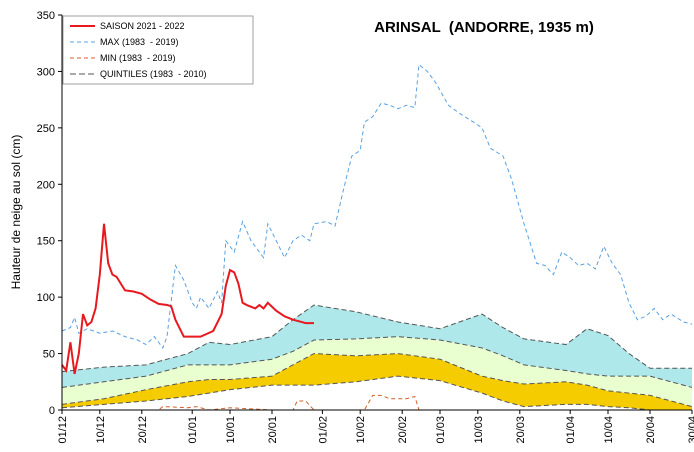 The width and height of the screenshot is (694, 452). What do you see at coordinates (49, 355) in the screenshot?
I see `y-tick-label: 50` at bounding box center [49, 355].